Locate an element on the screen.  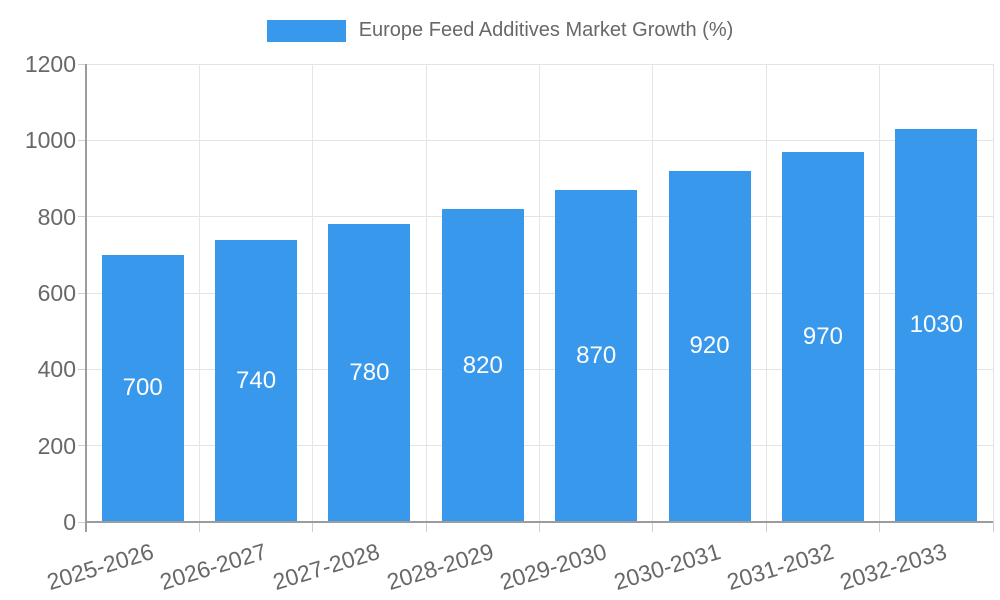
legend-label: Europe Feed Additives Market Growth (%) is located at coordinates (546, 30).